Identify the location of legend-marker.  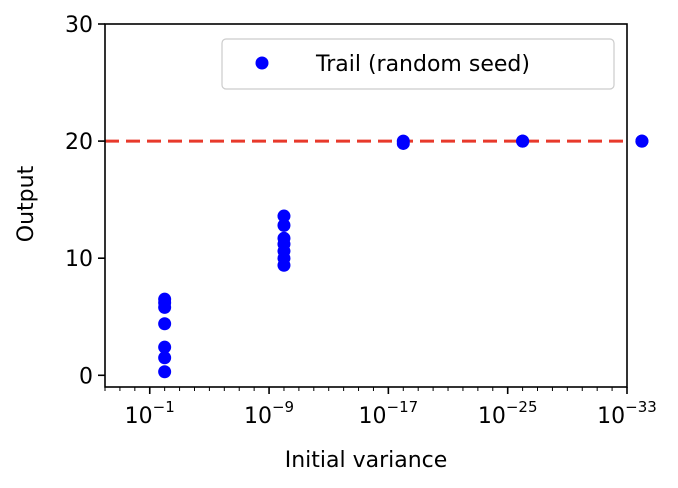
(262, 63).